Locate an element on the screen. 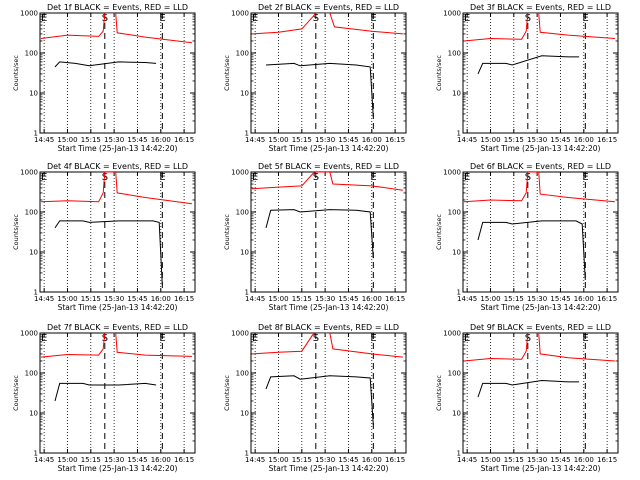 The image size is (640, 480). panel-title: Det 3f BLACK = Events, RED = LLD is located at coordinates (540, 7).